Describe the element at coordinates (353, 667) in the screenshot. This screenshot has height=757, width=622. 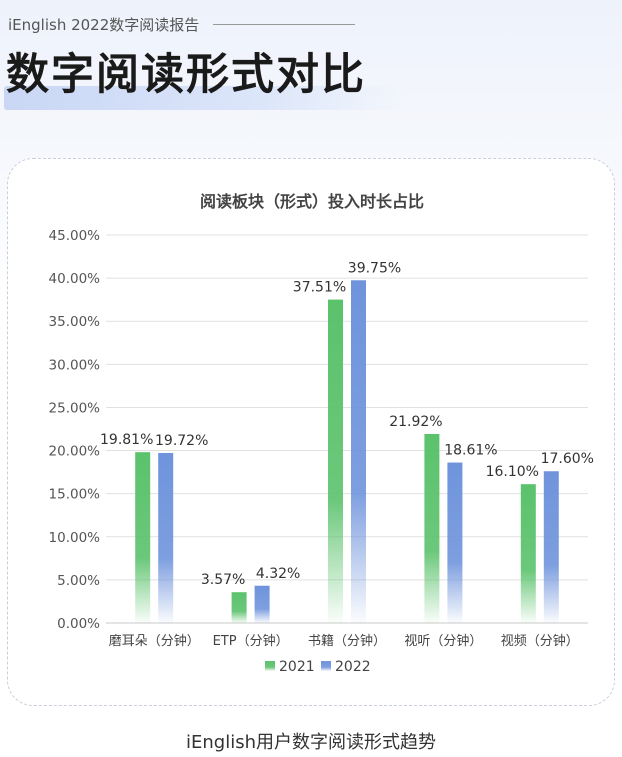
I see `legend-label: 2022` at that location.